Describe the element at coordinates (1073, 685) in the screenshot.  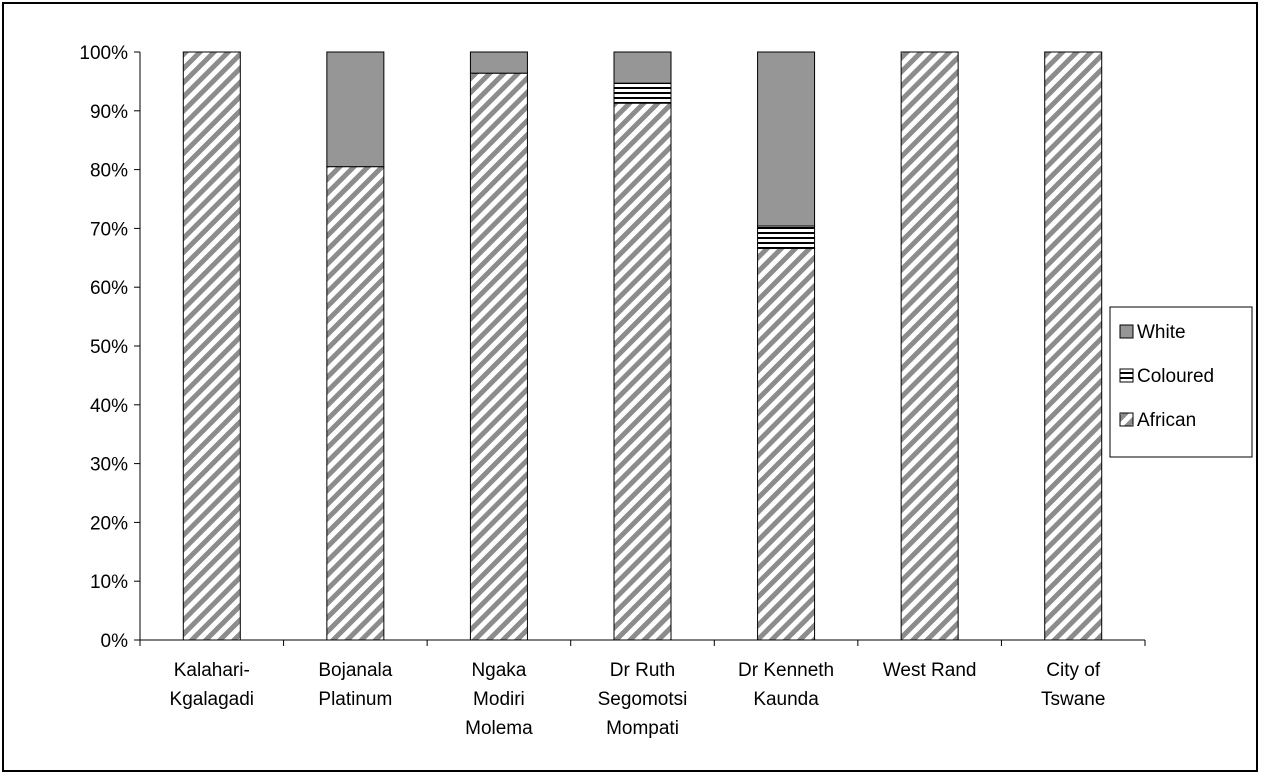
I see `x-tick-label: City of Tswane` at that location.